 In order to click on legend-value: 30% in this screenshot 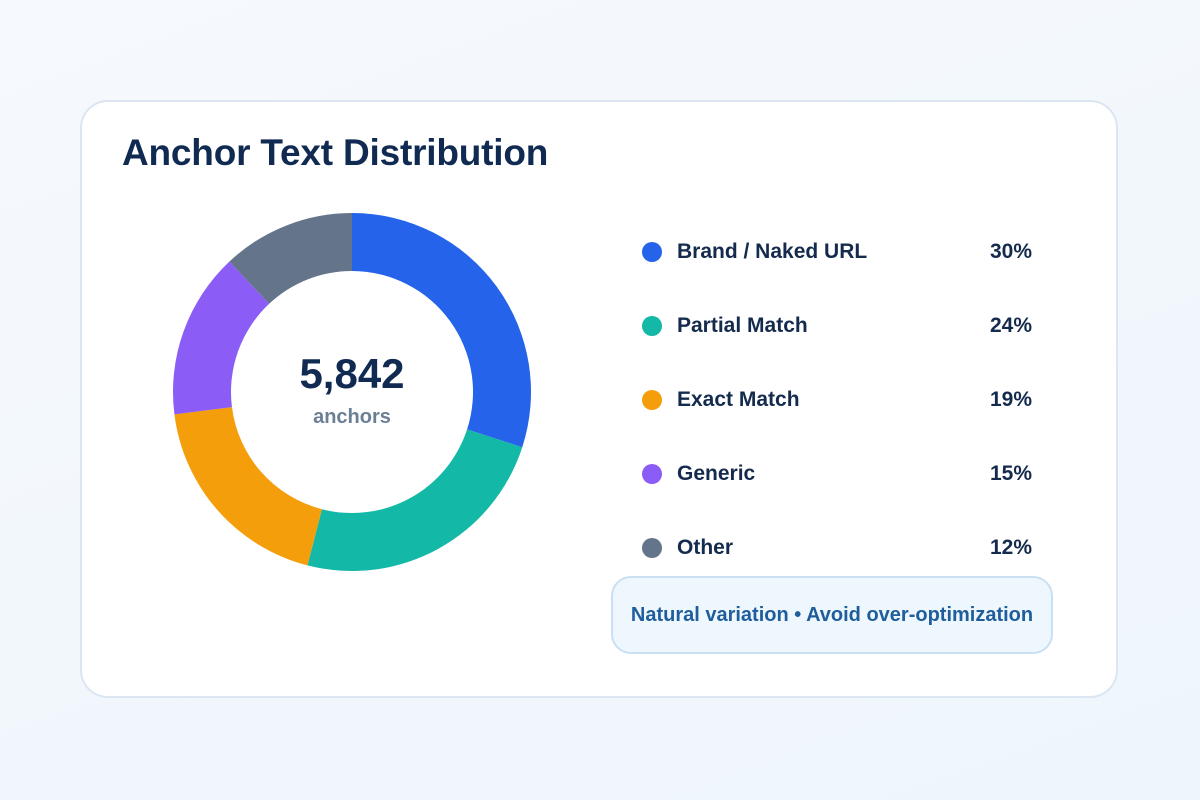, I will do `click(1010, 251)`.